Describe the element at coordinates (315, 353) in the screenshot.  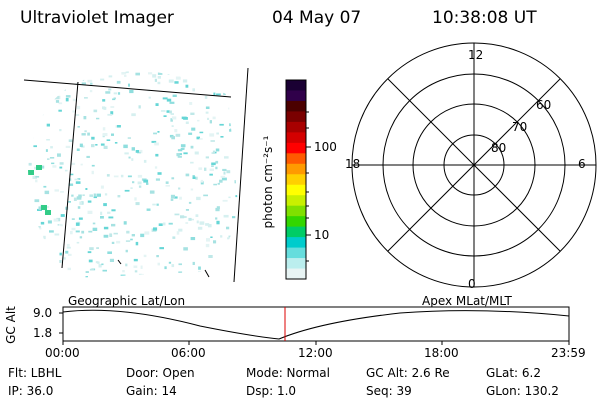
I see `timeline-x-tick-1200: 12:00` at that location.